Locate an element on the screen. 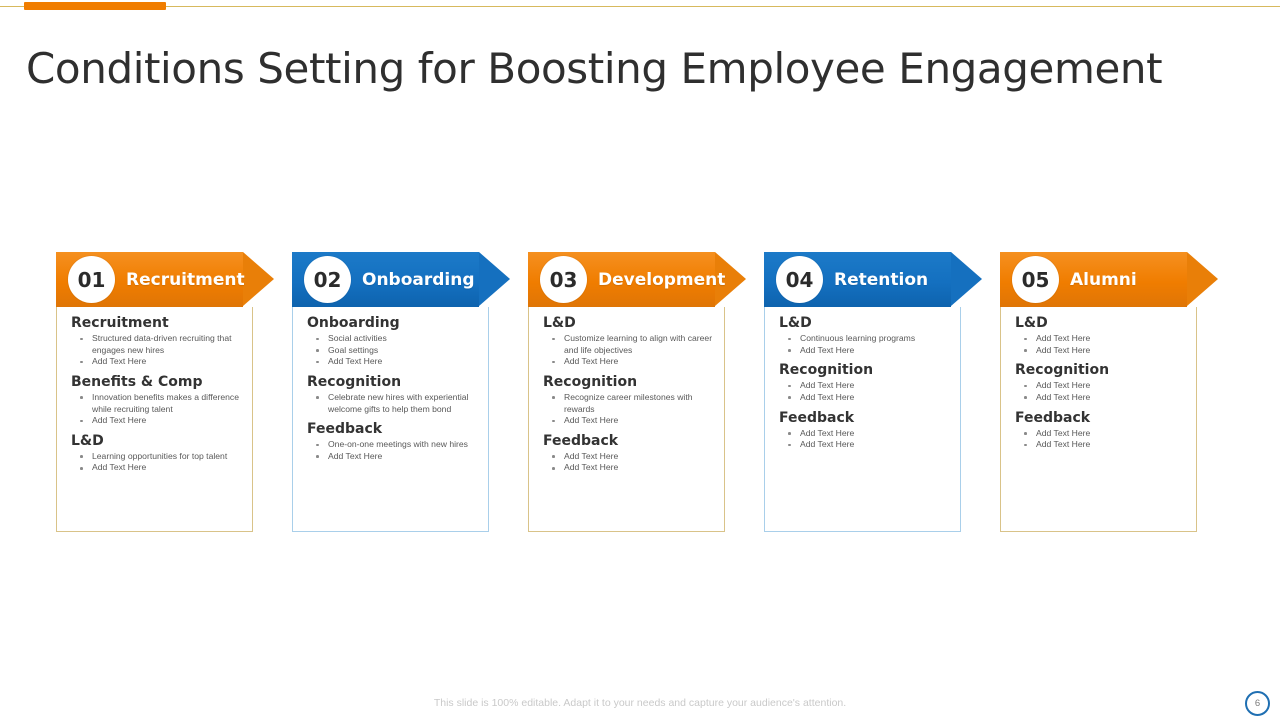 Image resolution: width=1280 pixels, height=720 pixels. card-number-circle: 03 is located at coordinates (563, 279).